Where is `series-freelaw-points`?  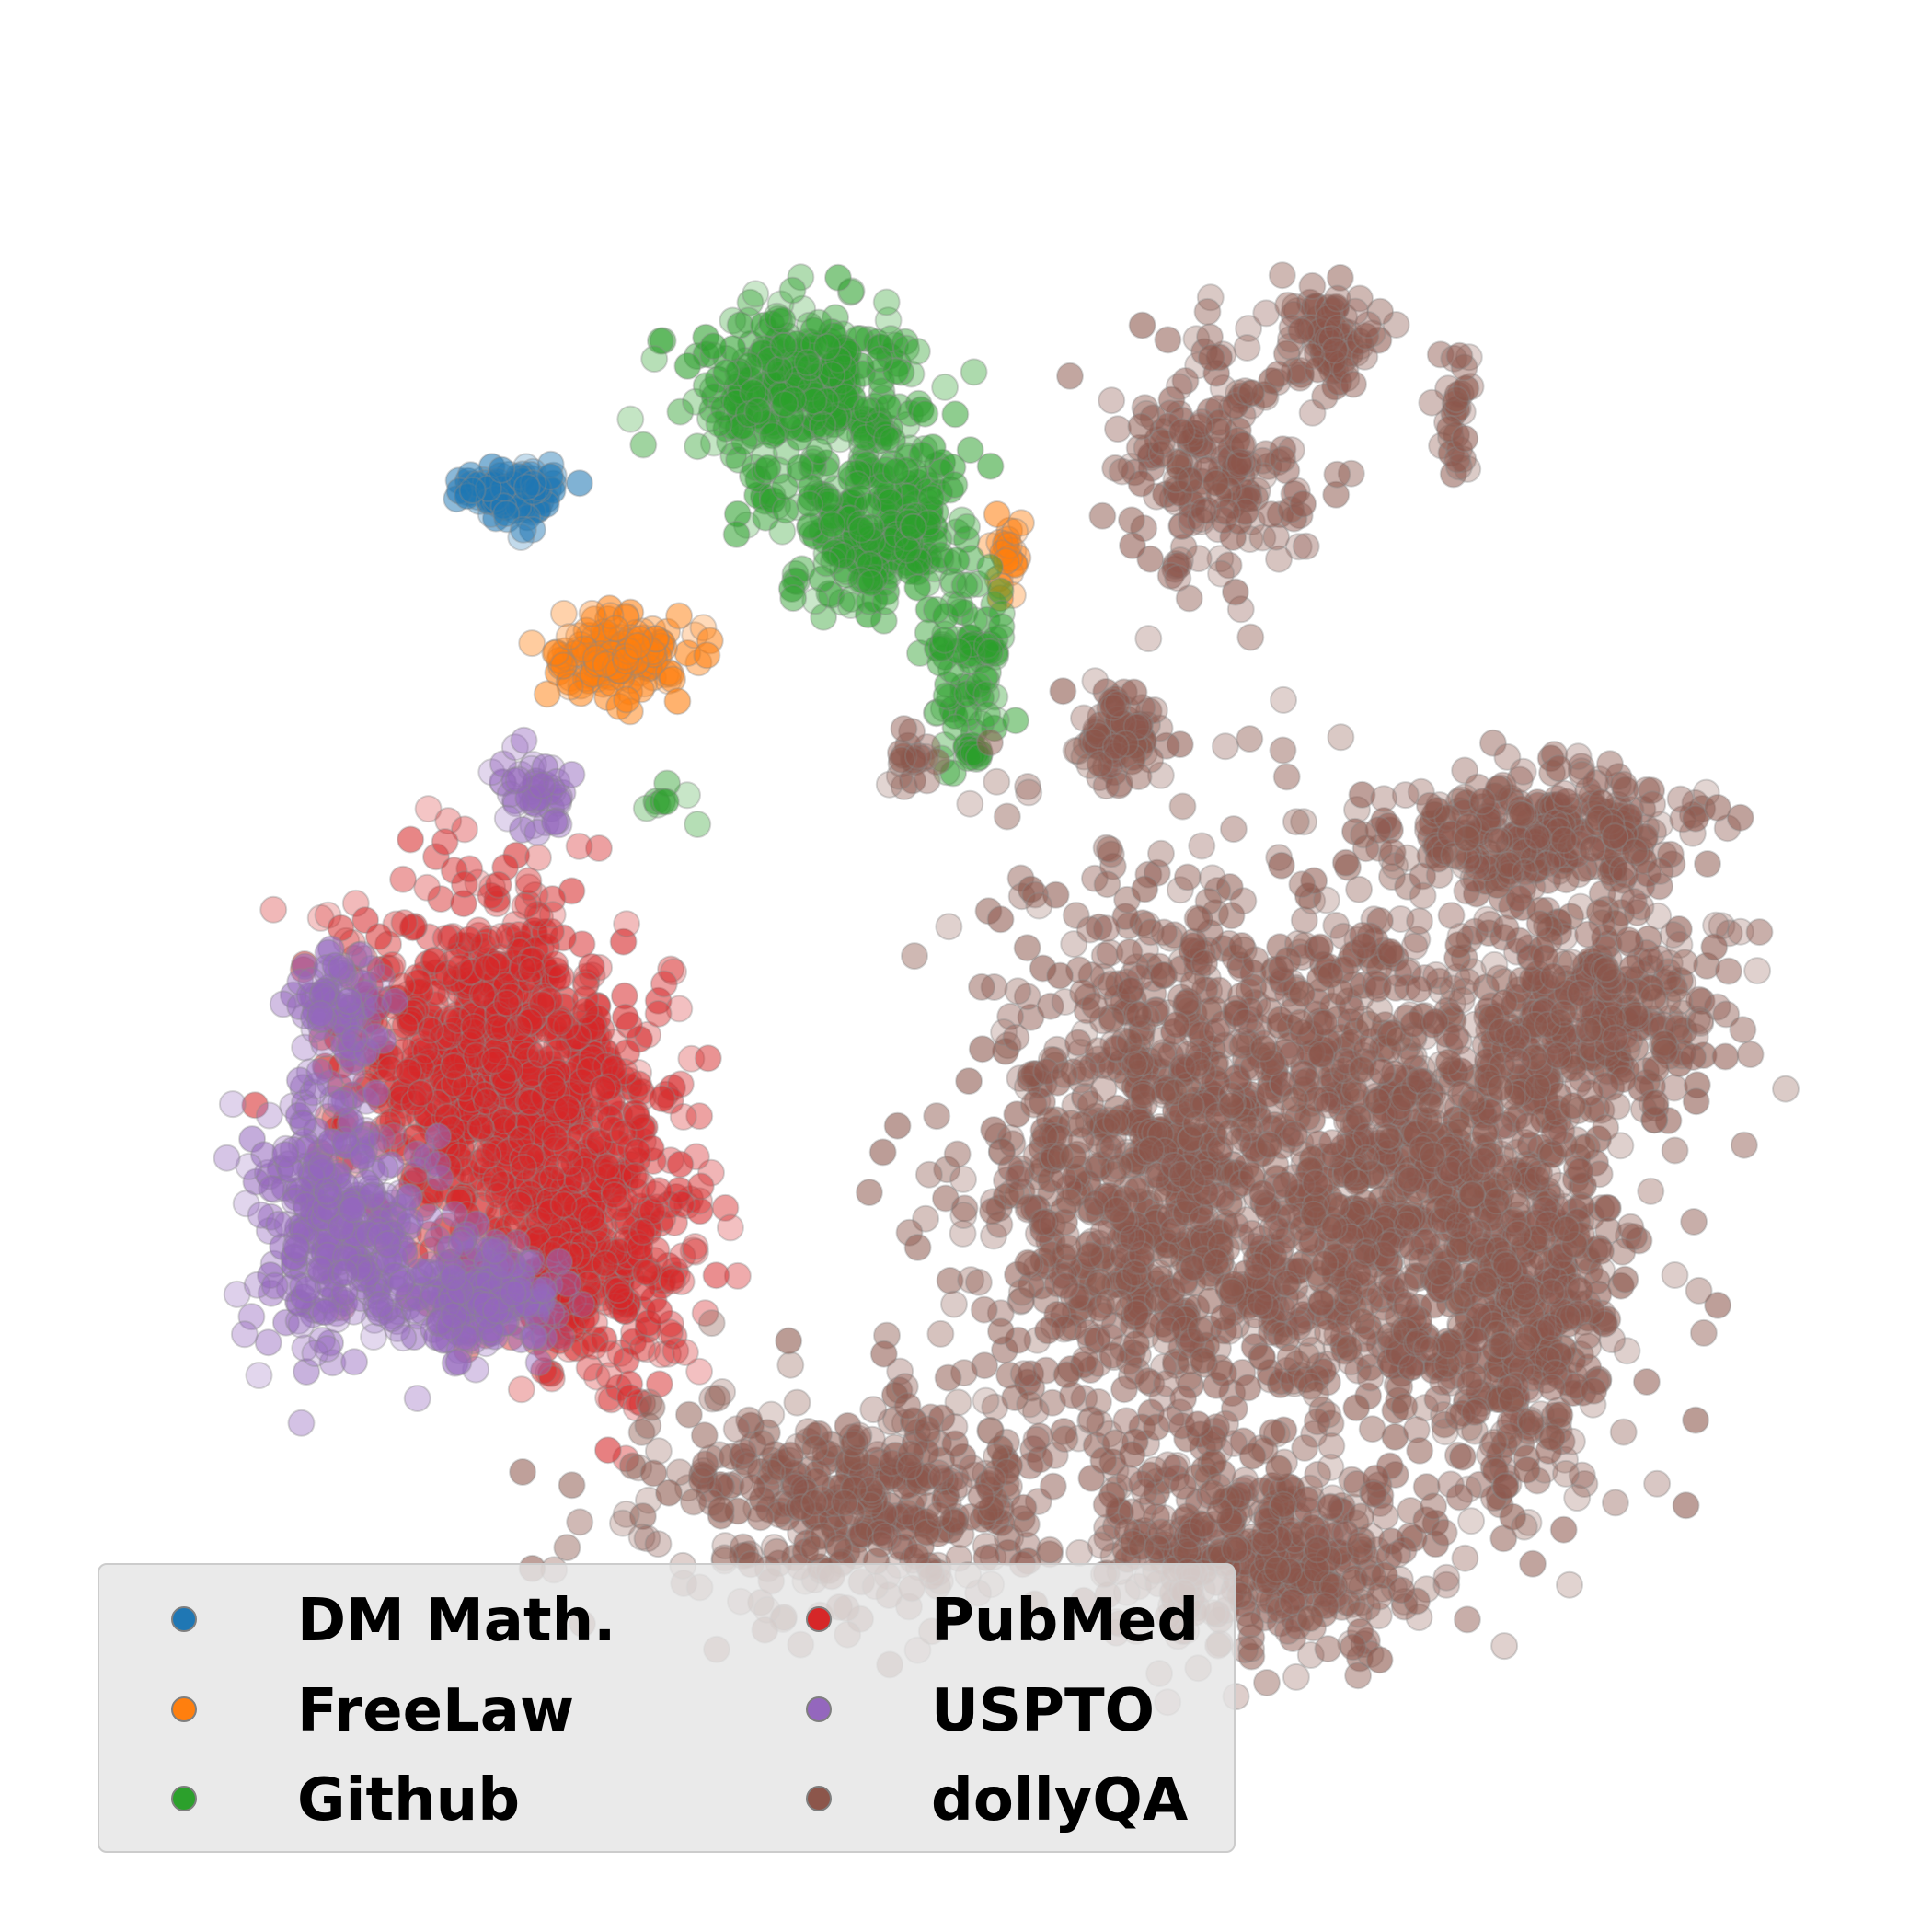
series-freelaw-points is located at coordinates (776, 613).